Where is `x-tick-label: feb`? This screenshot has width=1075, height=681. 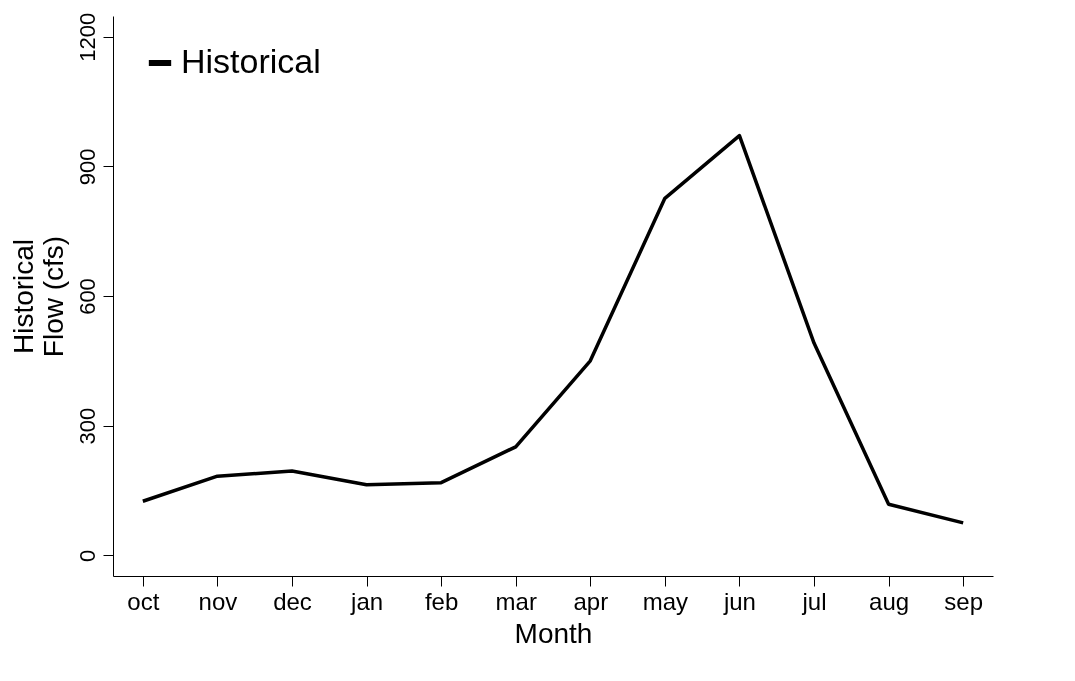
x-tick-label: feb is located at coordinates (441, 601).